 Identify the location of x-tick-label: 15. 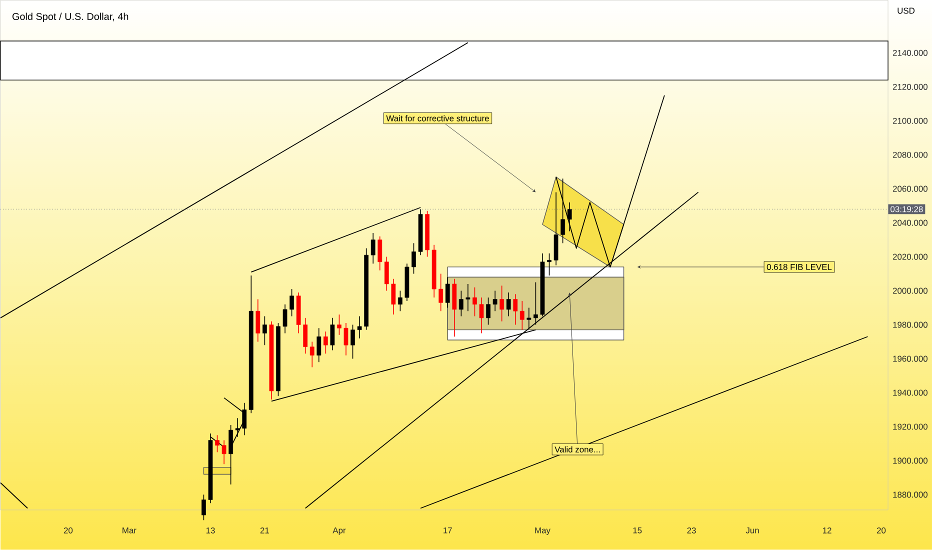
(637, 530).